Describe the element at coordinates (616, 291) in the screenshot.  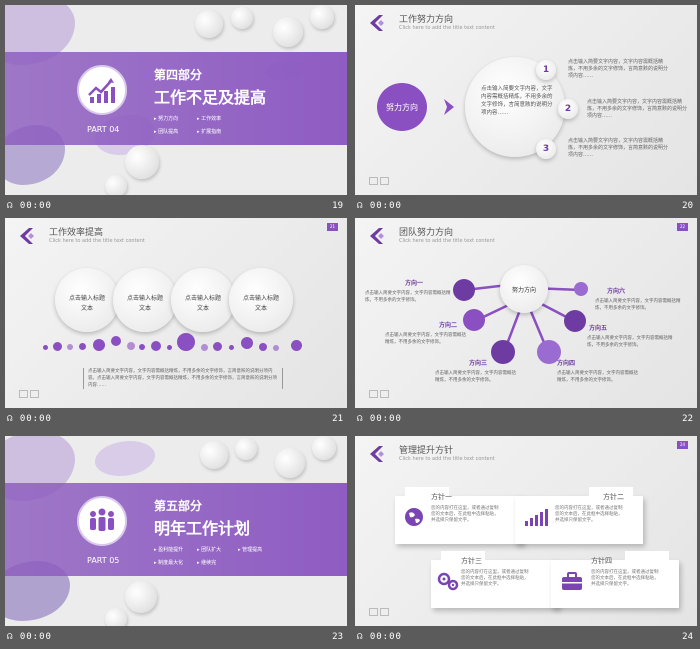
I see `direction-label: 方向六` at that location.